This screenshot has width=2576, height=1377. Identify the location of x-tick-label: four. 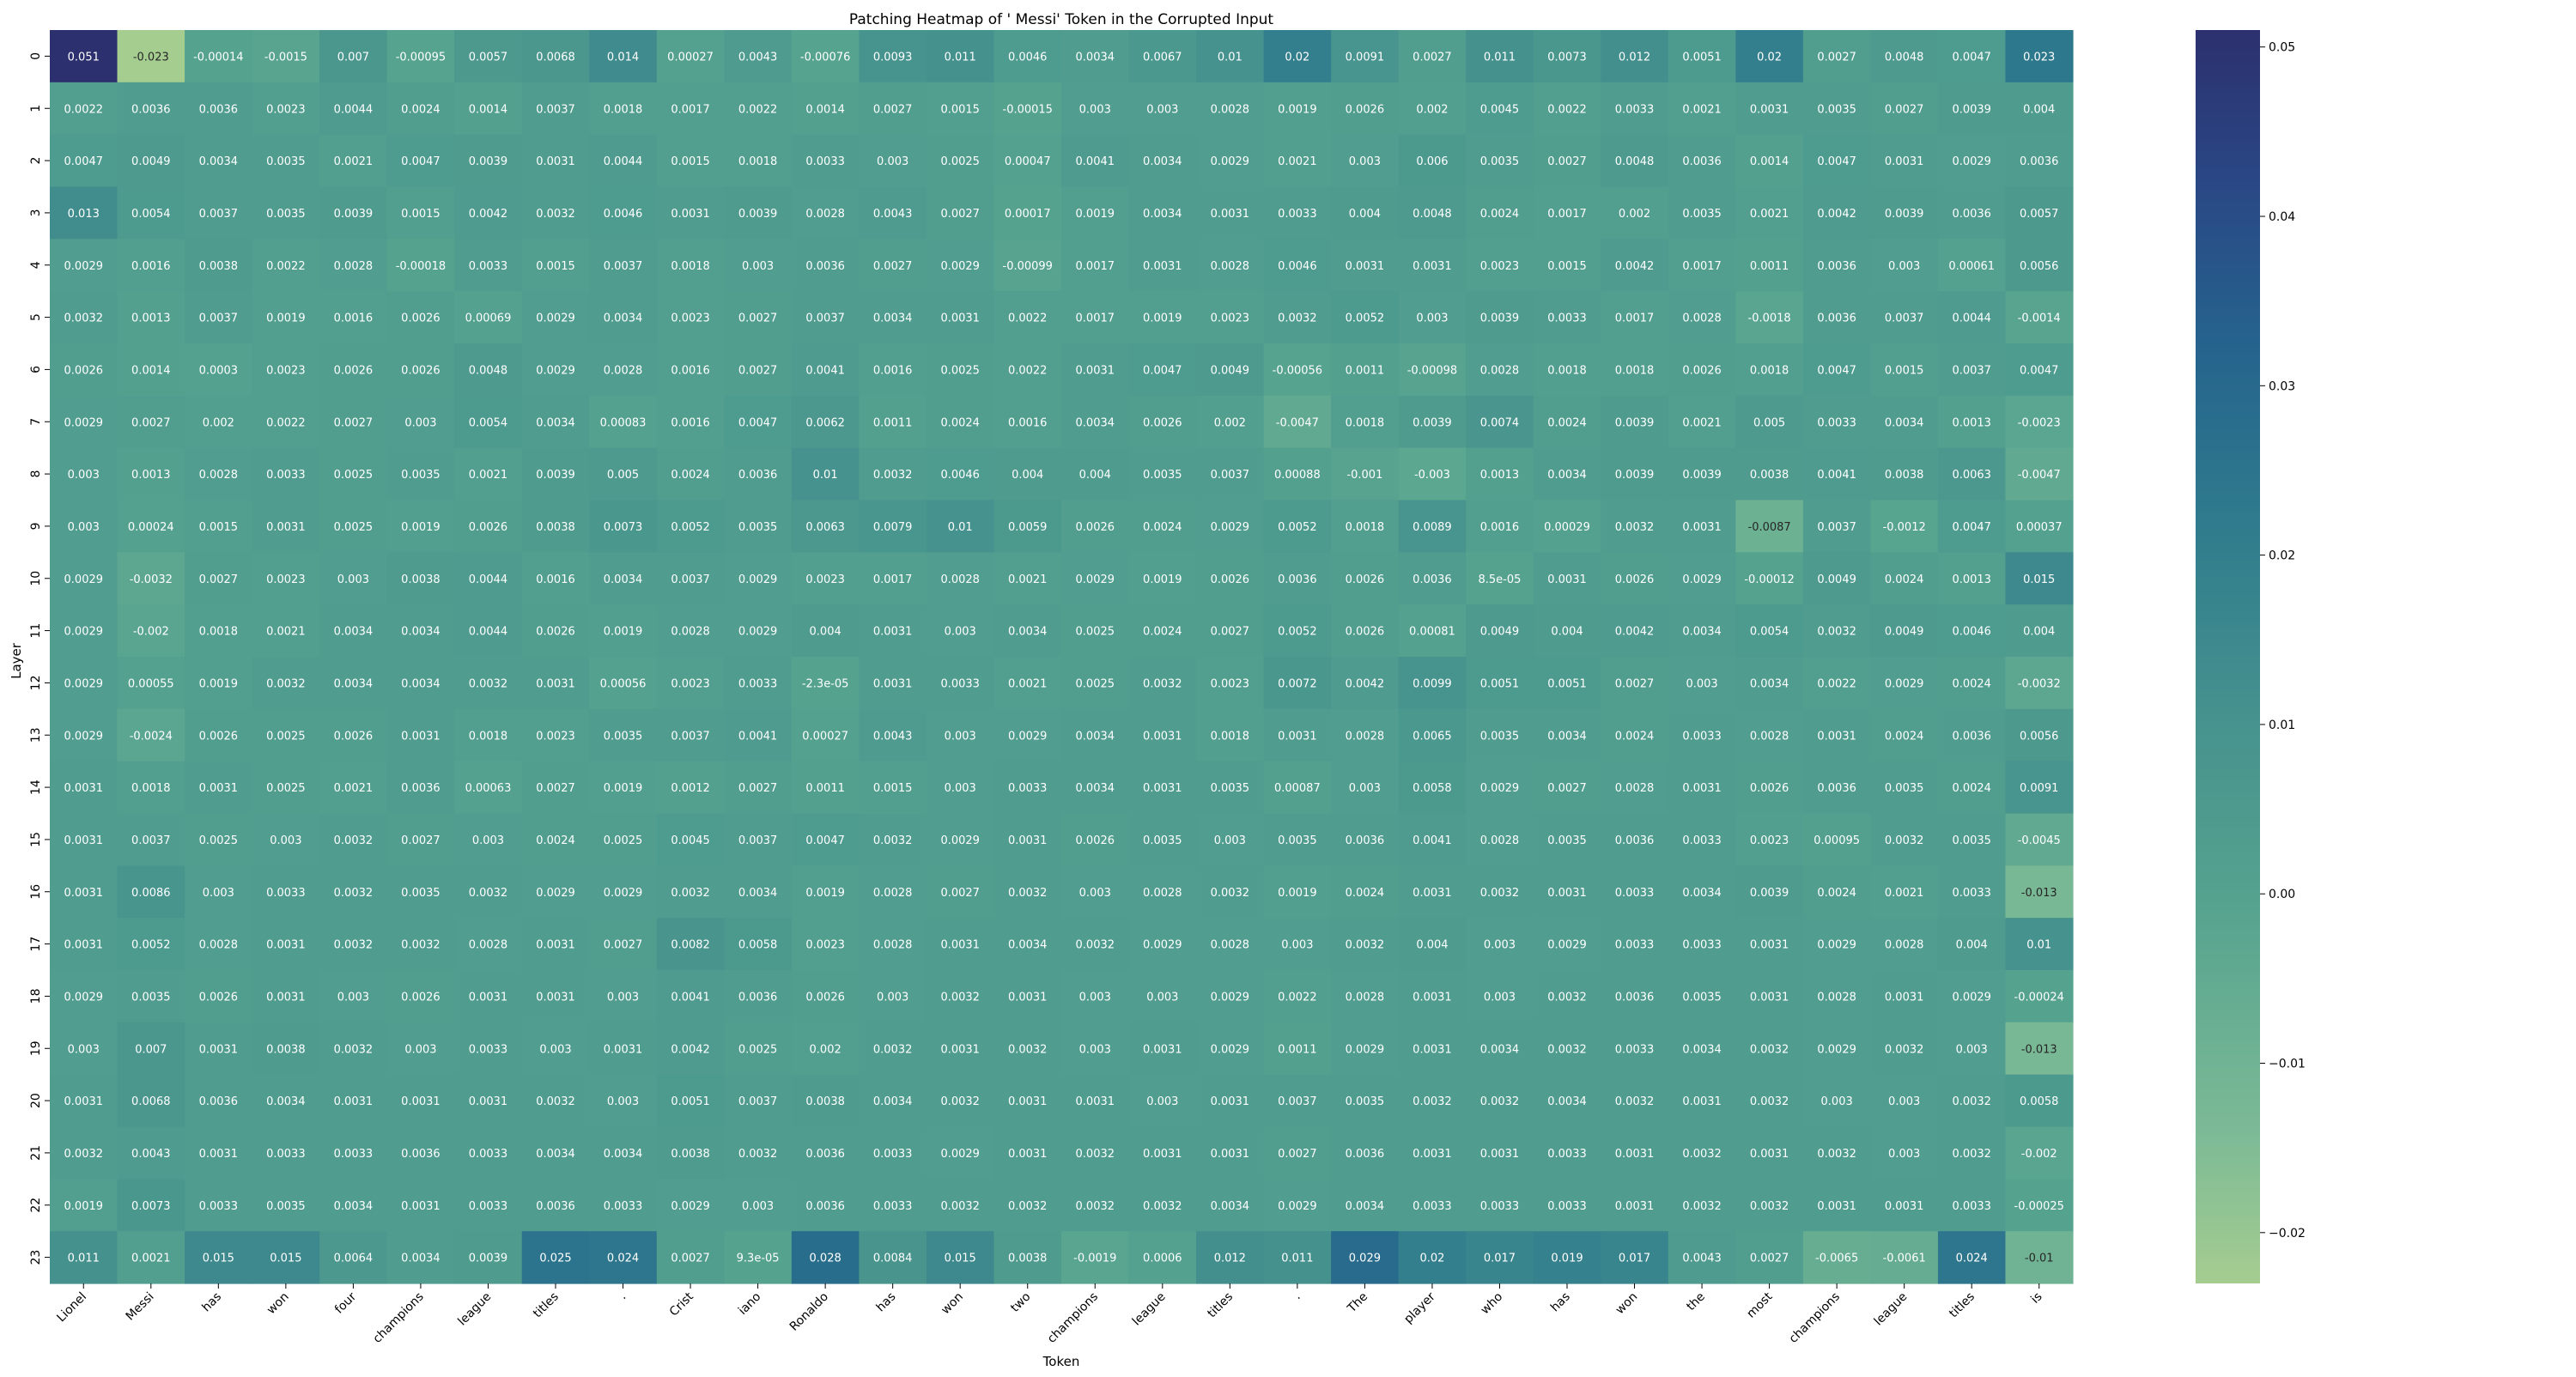
(345, 1303).